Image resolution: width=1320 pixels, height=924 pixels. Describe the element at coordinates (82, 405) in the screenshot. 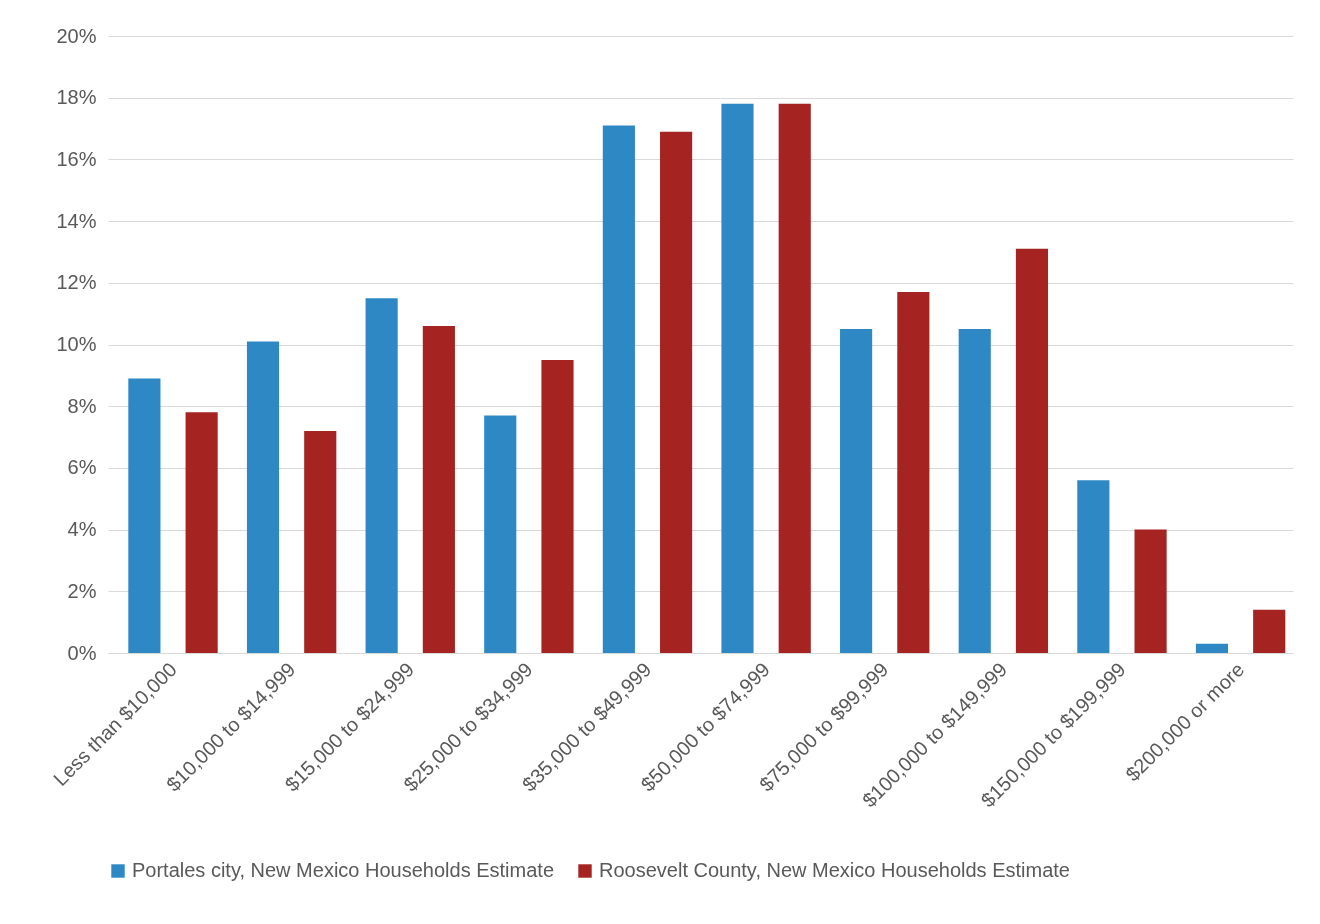

I see `y-tick-label: 8%` at that location.